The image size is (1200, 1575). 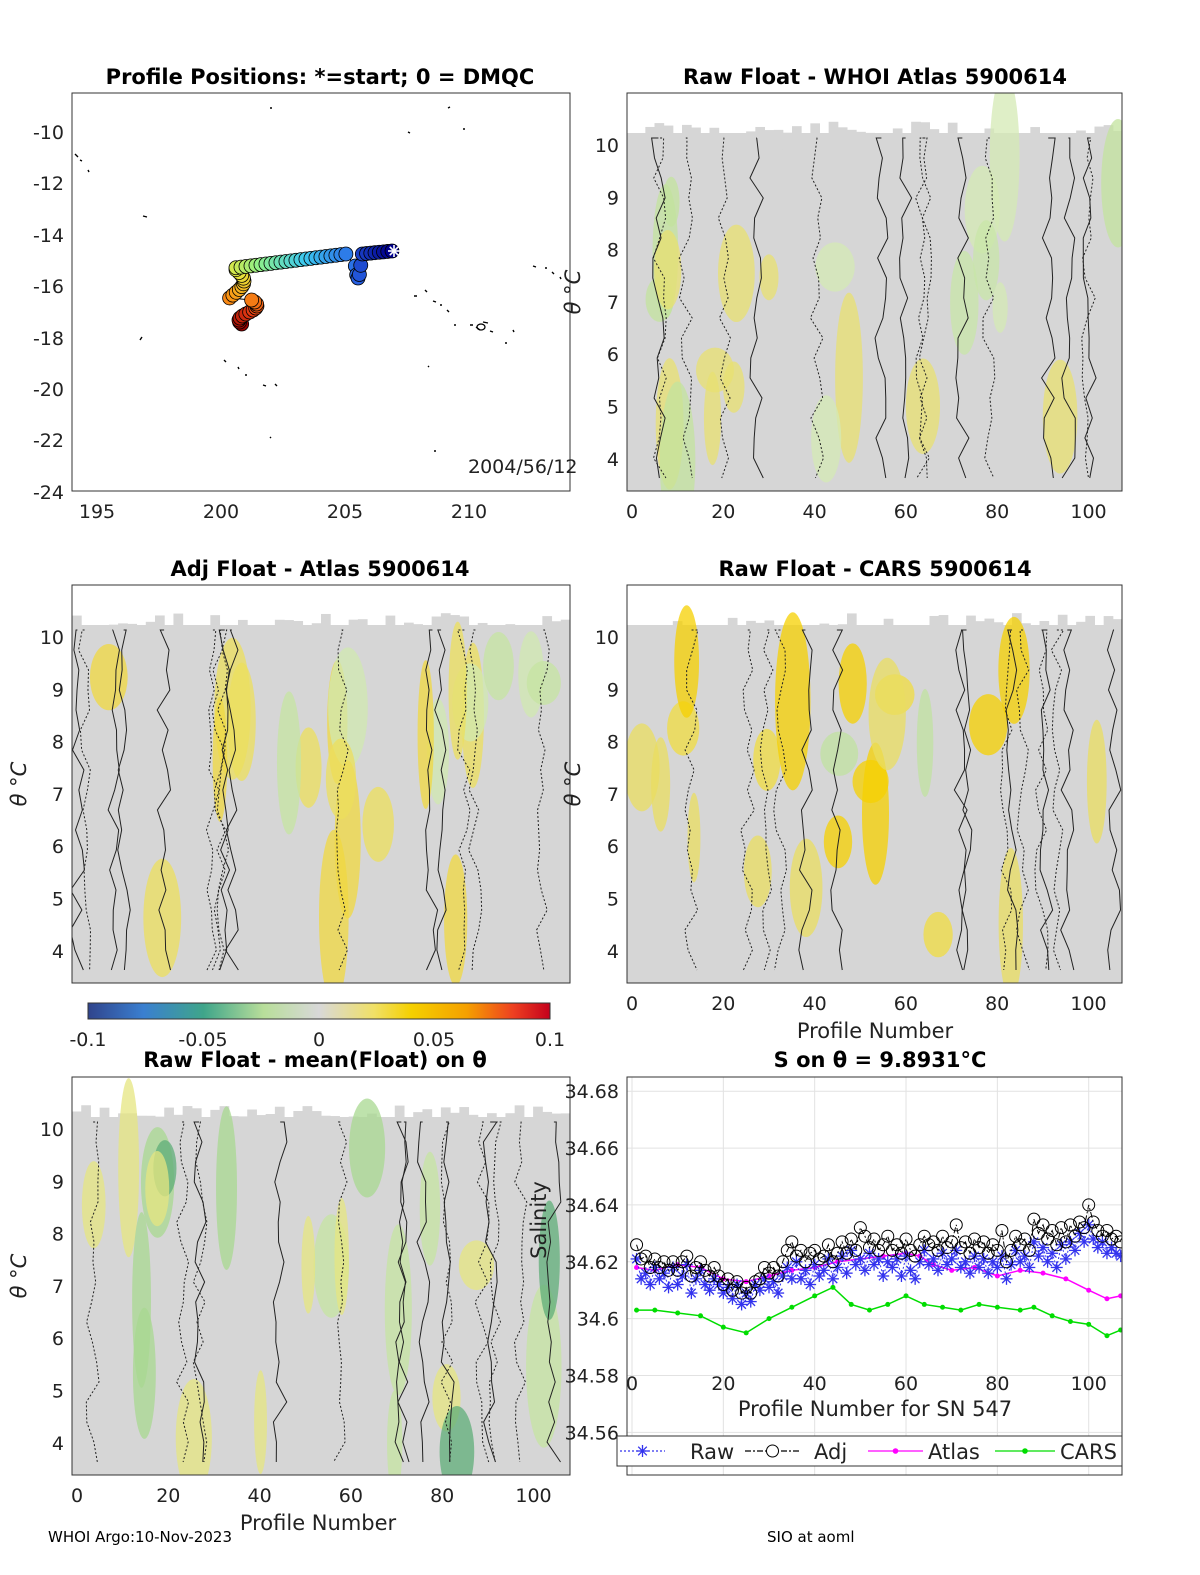 What do you see at coordinates (283, 512) in the screenshot?
I see `map-xticks: 195 200 205 210` at bounding box center [283, 512].